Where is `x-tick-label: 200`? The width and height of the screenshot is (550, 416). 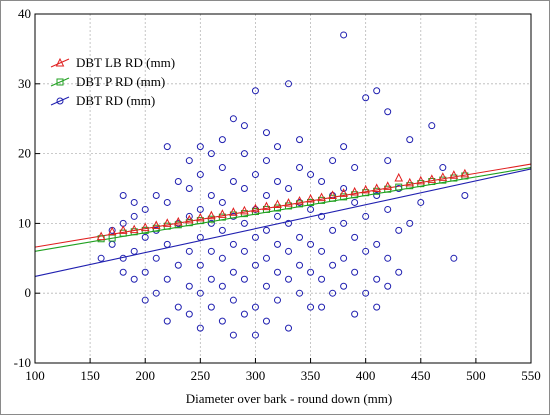 x-tick-label: 200 is located at coordinates (145, 375).